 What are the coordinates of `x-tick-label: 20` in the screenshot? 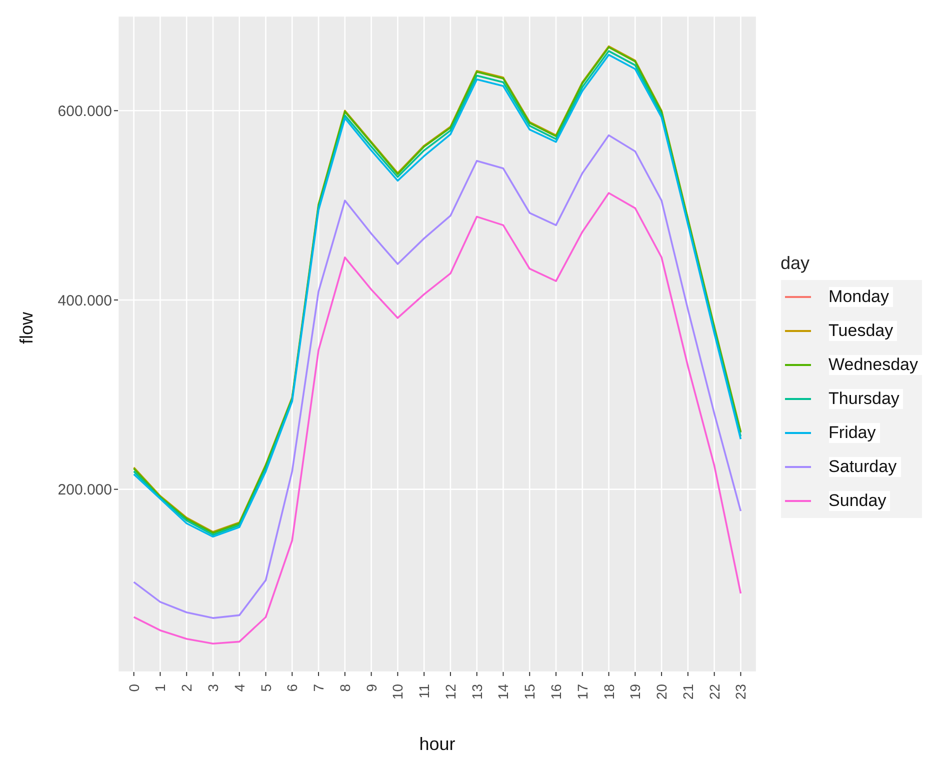 It's located at (662, 692).